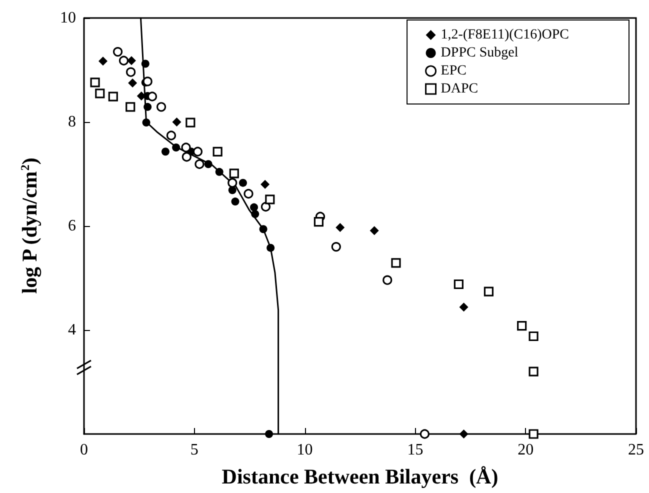  I want to click on x-axis-title: Distance Between Bilayers (Å), so click(360, 476).